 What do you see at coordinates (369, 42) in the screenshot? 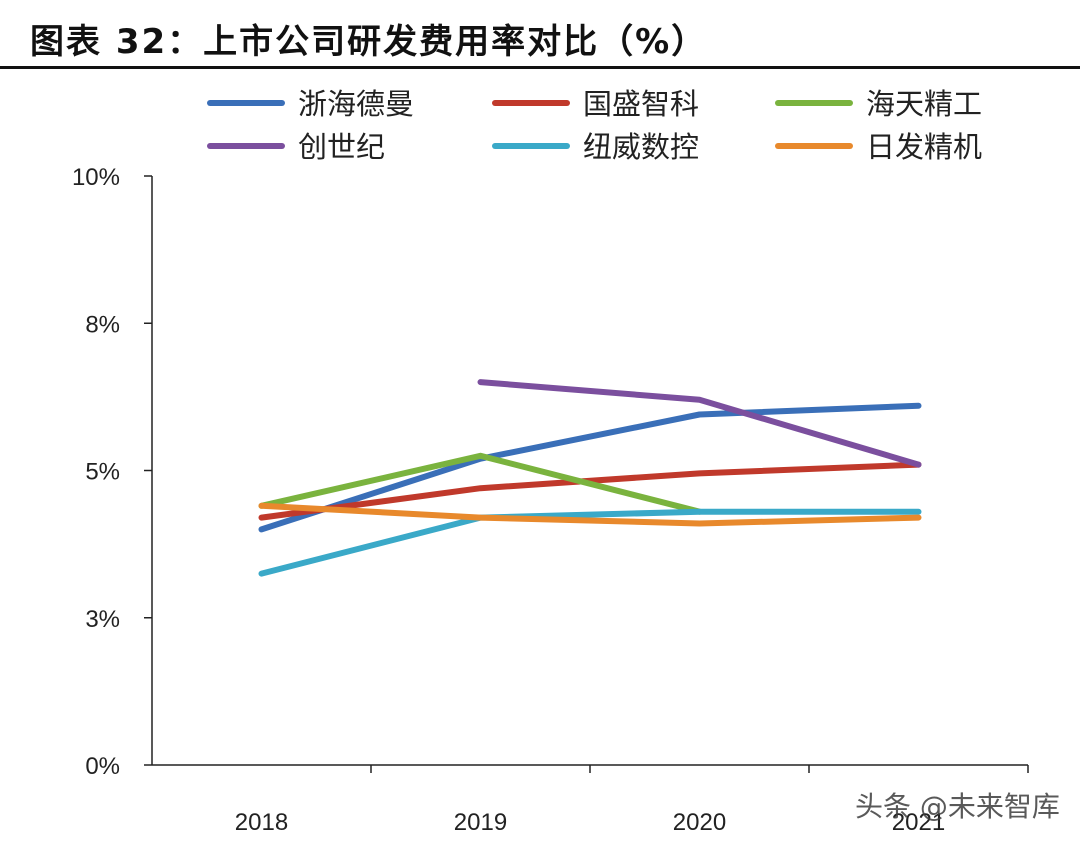
I see `chart-title: 图表 32：上市公司研发费用率对比（%）` at bounding box center [369, 42].